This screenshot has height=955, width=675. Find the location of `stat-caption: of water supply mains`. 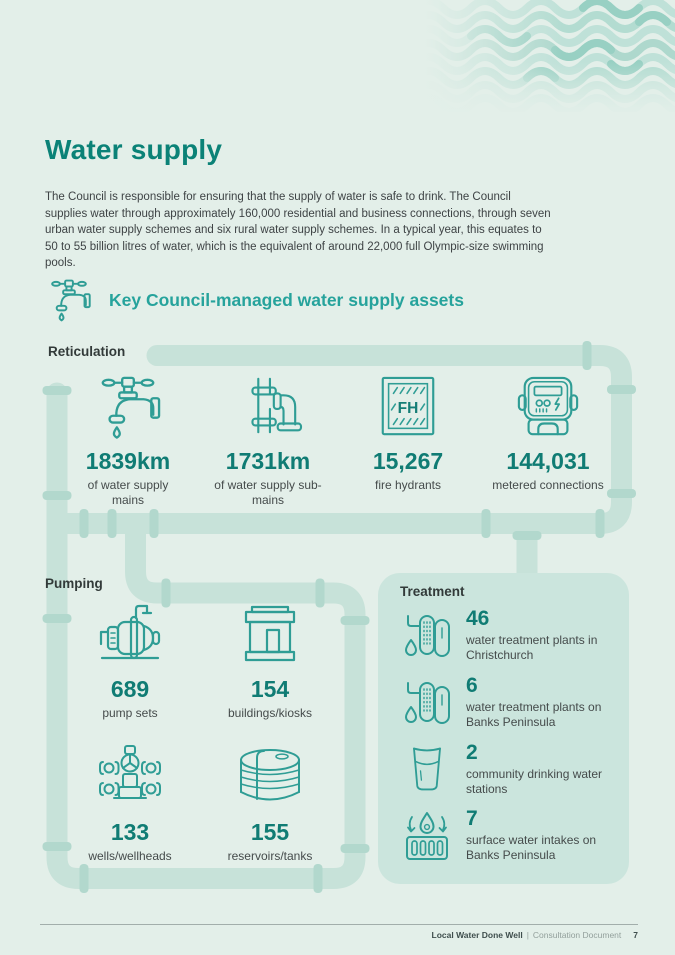

stat-caption: of water supply mains is located at coordinates (128, 492).